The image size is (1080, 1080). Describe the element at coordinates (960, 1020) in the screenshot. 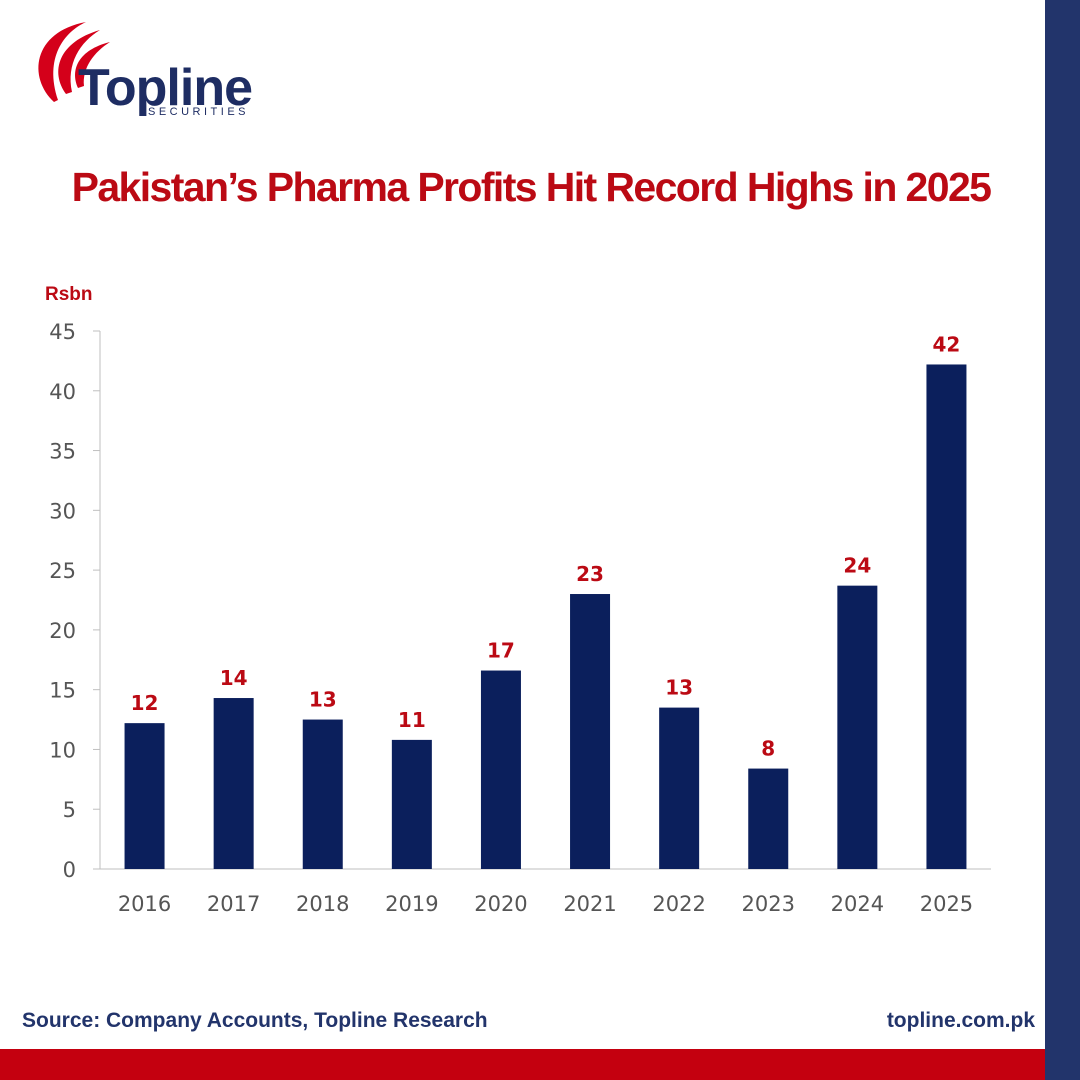

I see `website-link: topline.com.pk` at that location.